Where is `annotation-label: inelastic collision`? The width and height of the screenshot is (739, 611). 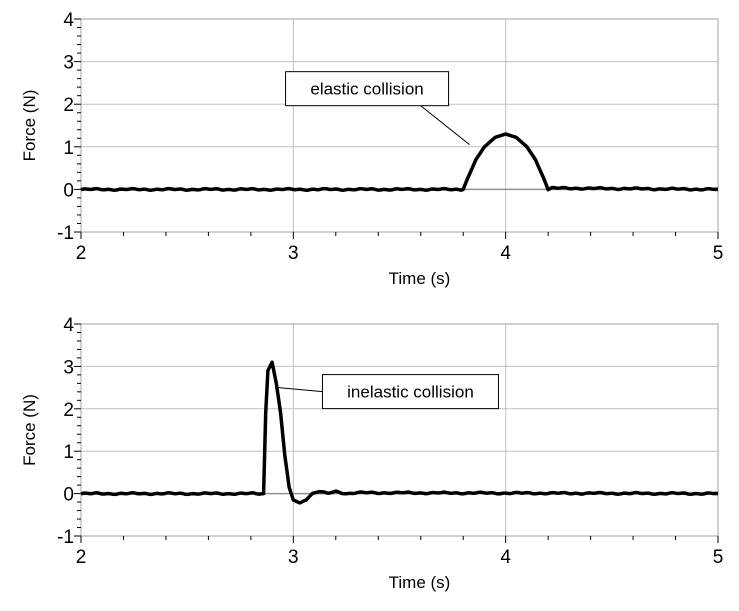 annotation-label: inelastic collision is located at coordinates (410, 392).